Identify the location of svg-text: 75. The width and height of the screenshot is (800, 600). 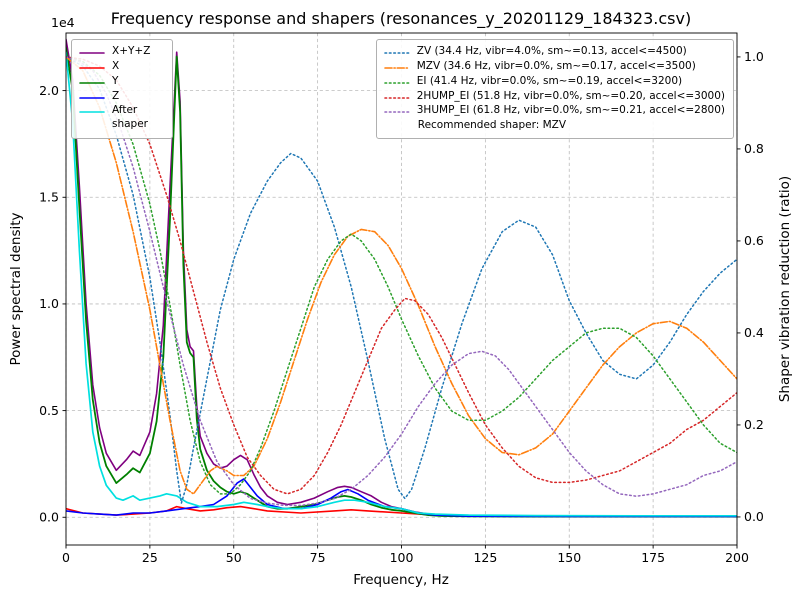
(318, 557).